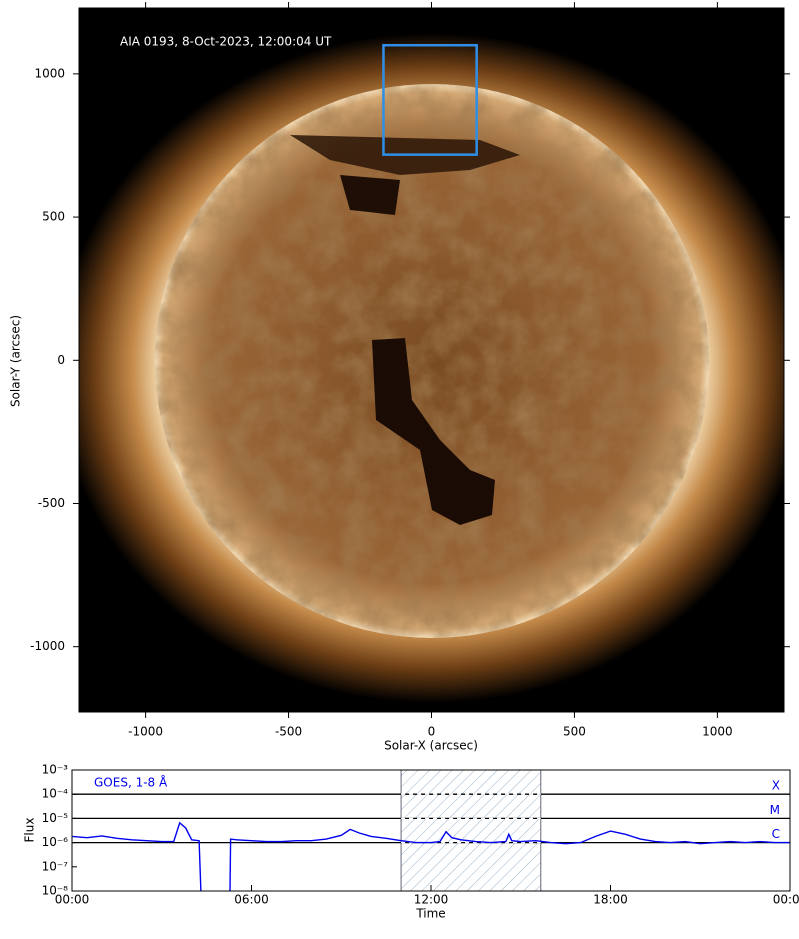  I want to click on axes-frame-top, so click(431, 830).